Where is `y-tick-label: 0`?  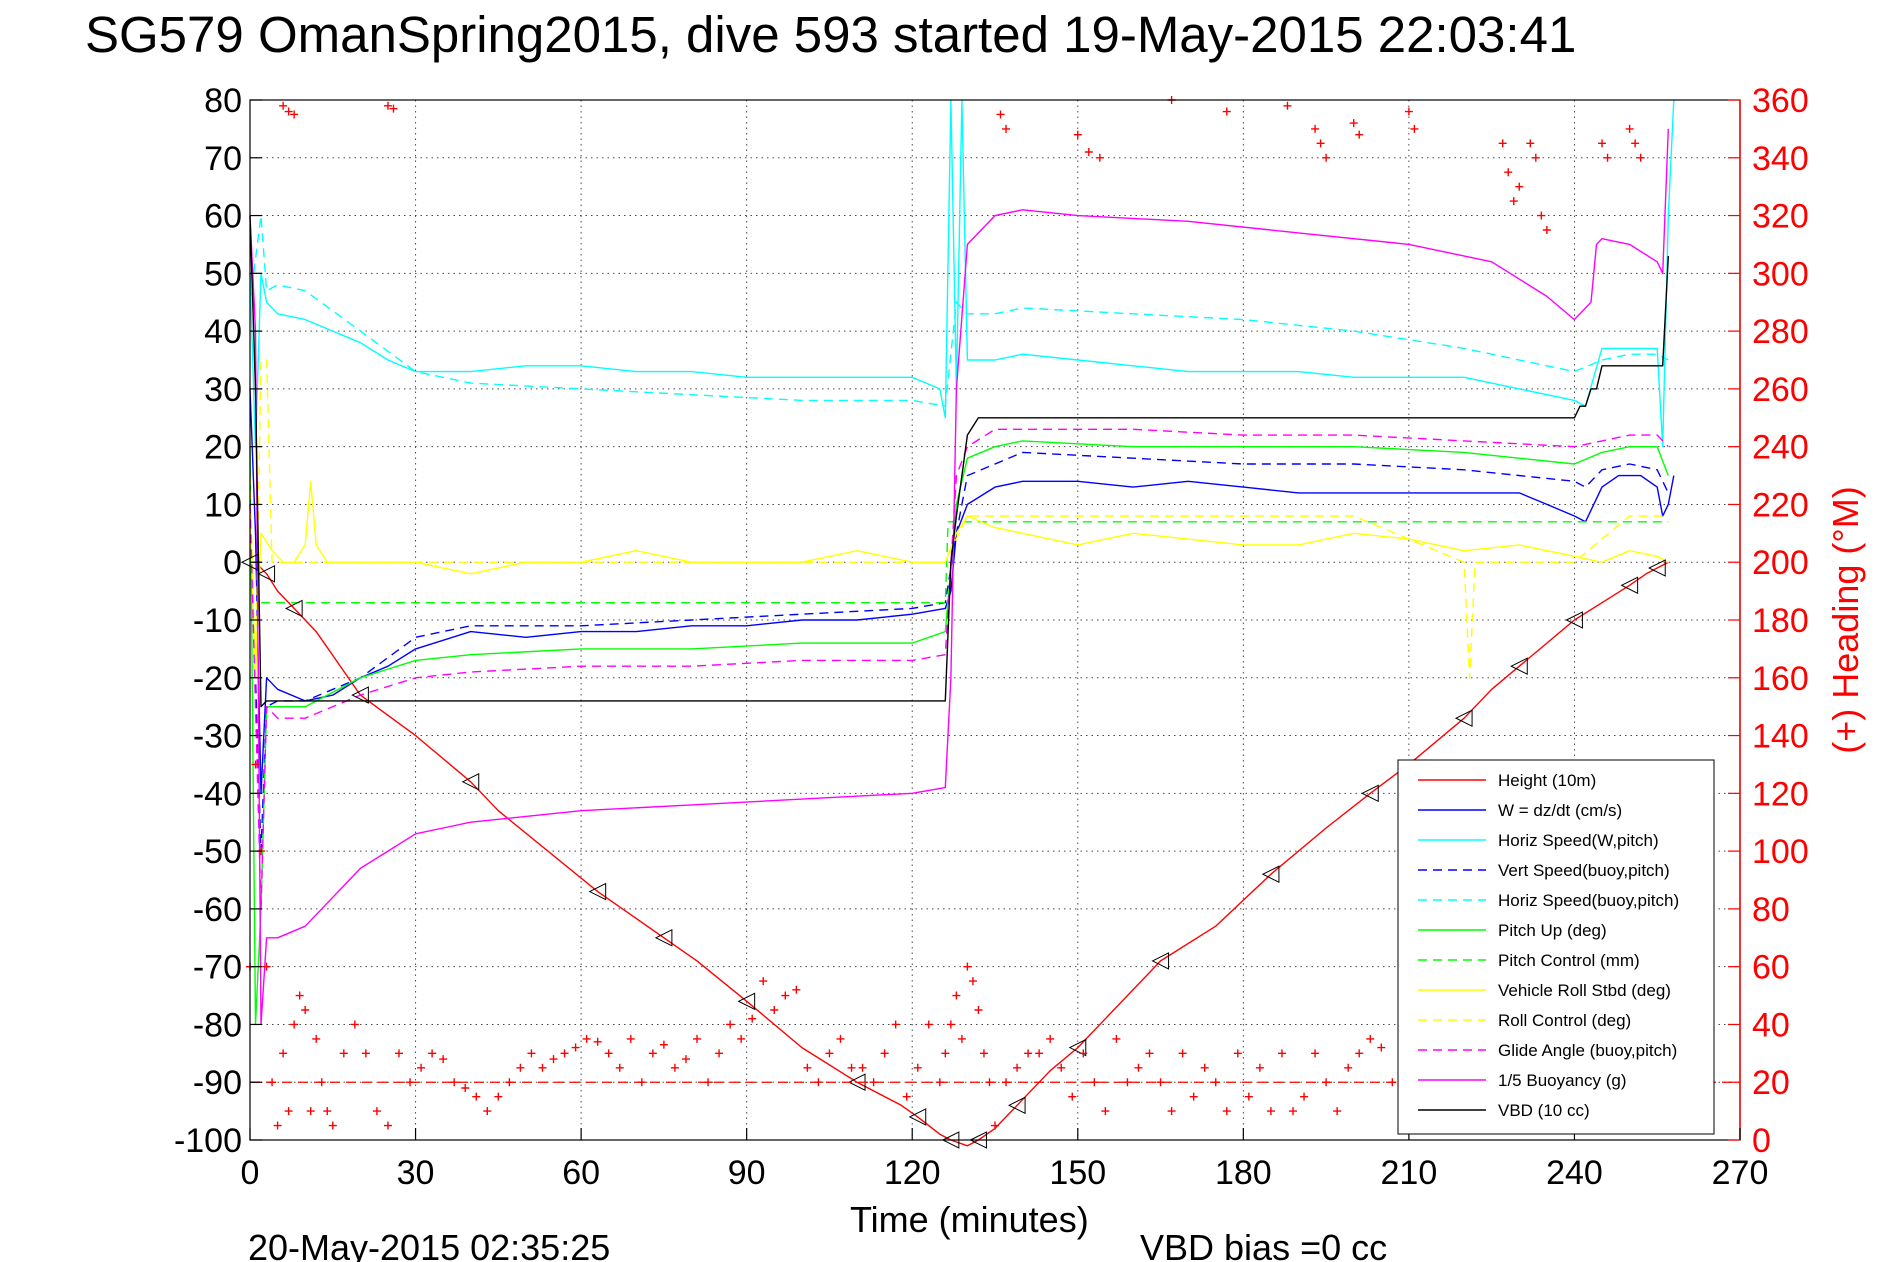 y-tick-label: 0 is located at coordinates (232, 563).